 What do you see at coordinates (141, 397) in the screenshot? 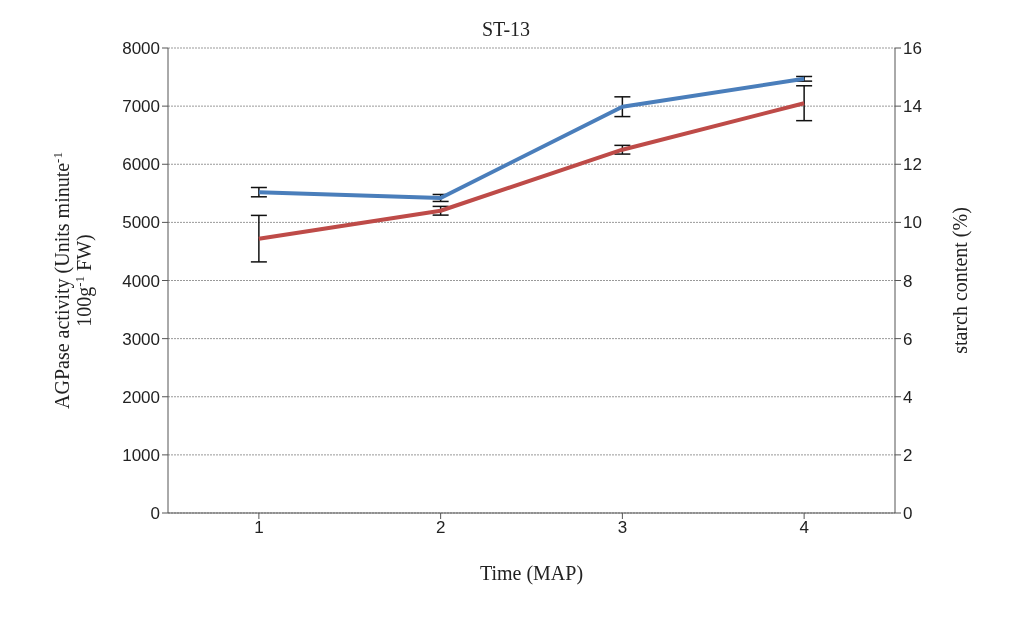
I see `y-tick-label: 2000` at bounding box center [141, 397].